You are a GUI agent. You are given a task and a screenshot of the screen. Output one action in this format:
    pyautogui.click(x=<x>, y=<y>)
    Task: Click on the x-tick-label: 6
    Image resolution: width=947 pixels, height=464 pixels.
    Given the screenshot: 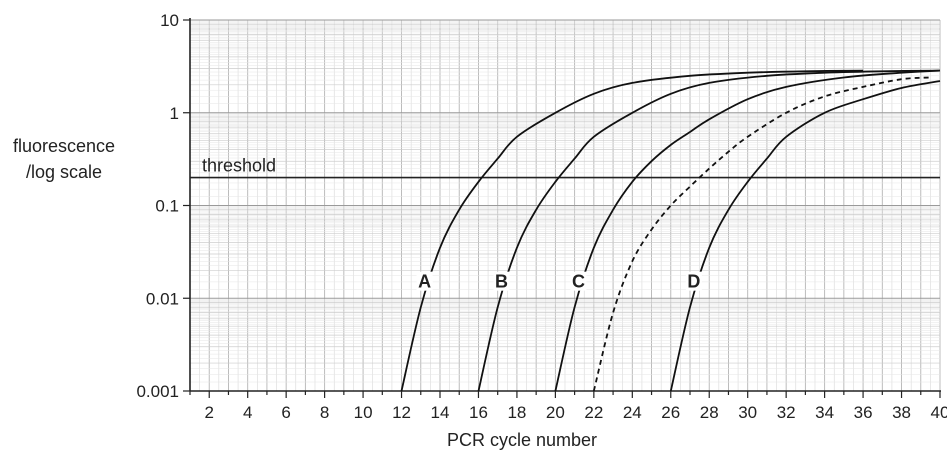 What is the action you would take?
    pyautogui.click(x=285, y=412)
    